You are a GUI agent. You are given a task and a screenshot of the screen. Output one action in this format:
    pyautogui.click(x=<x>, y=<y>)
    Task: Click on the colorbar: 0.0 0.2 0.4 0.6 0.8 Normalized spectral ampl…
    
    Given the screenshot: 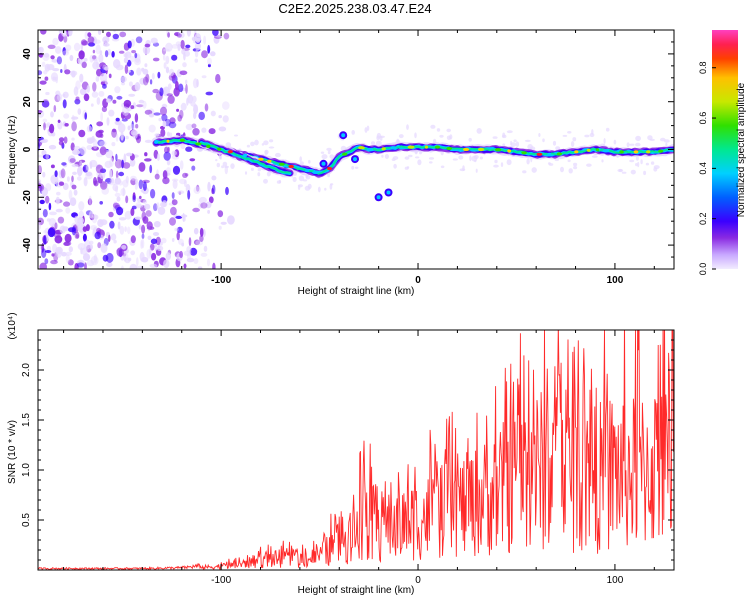 What is the action you would take?
    pyautogui.click(x=722, y=152)
    